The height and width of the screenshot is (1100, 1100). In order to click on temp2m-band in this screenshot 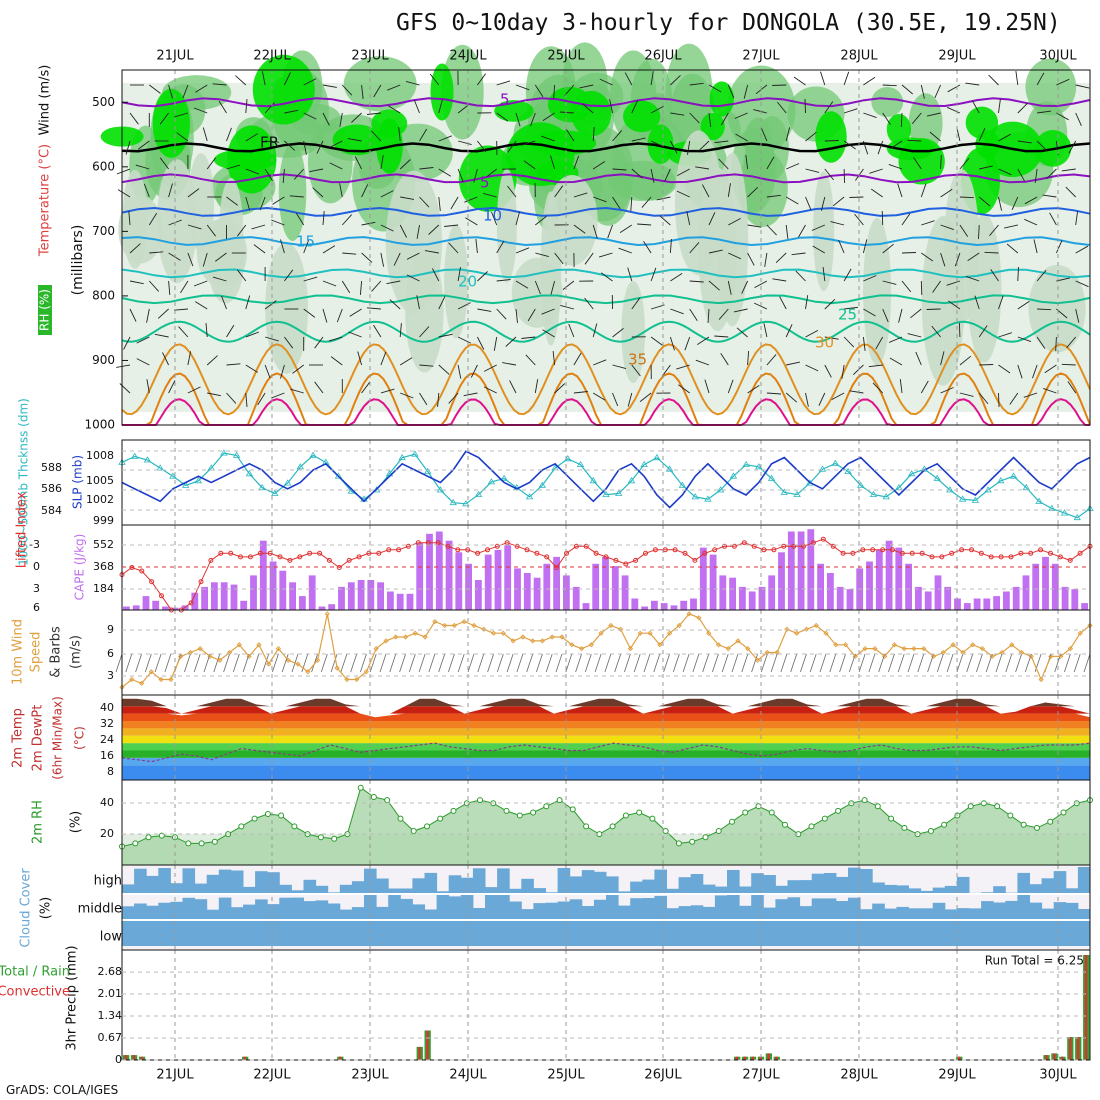, I will do `click(606, 710)`.